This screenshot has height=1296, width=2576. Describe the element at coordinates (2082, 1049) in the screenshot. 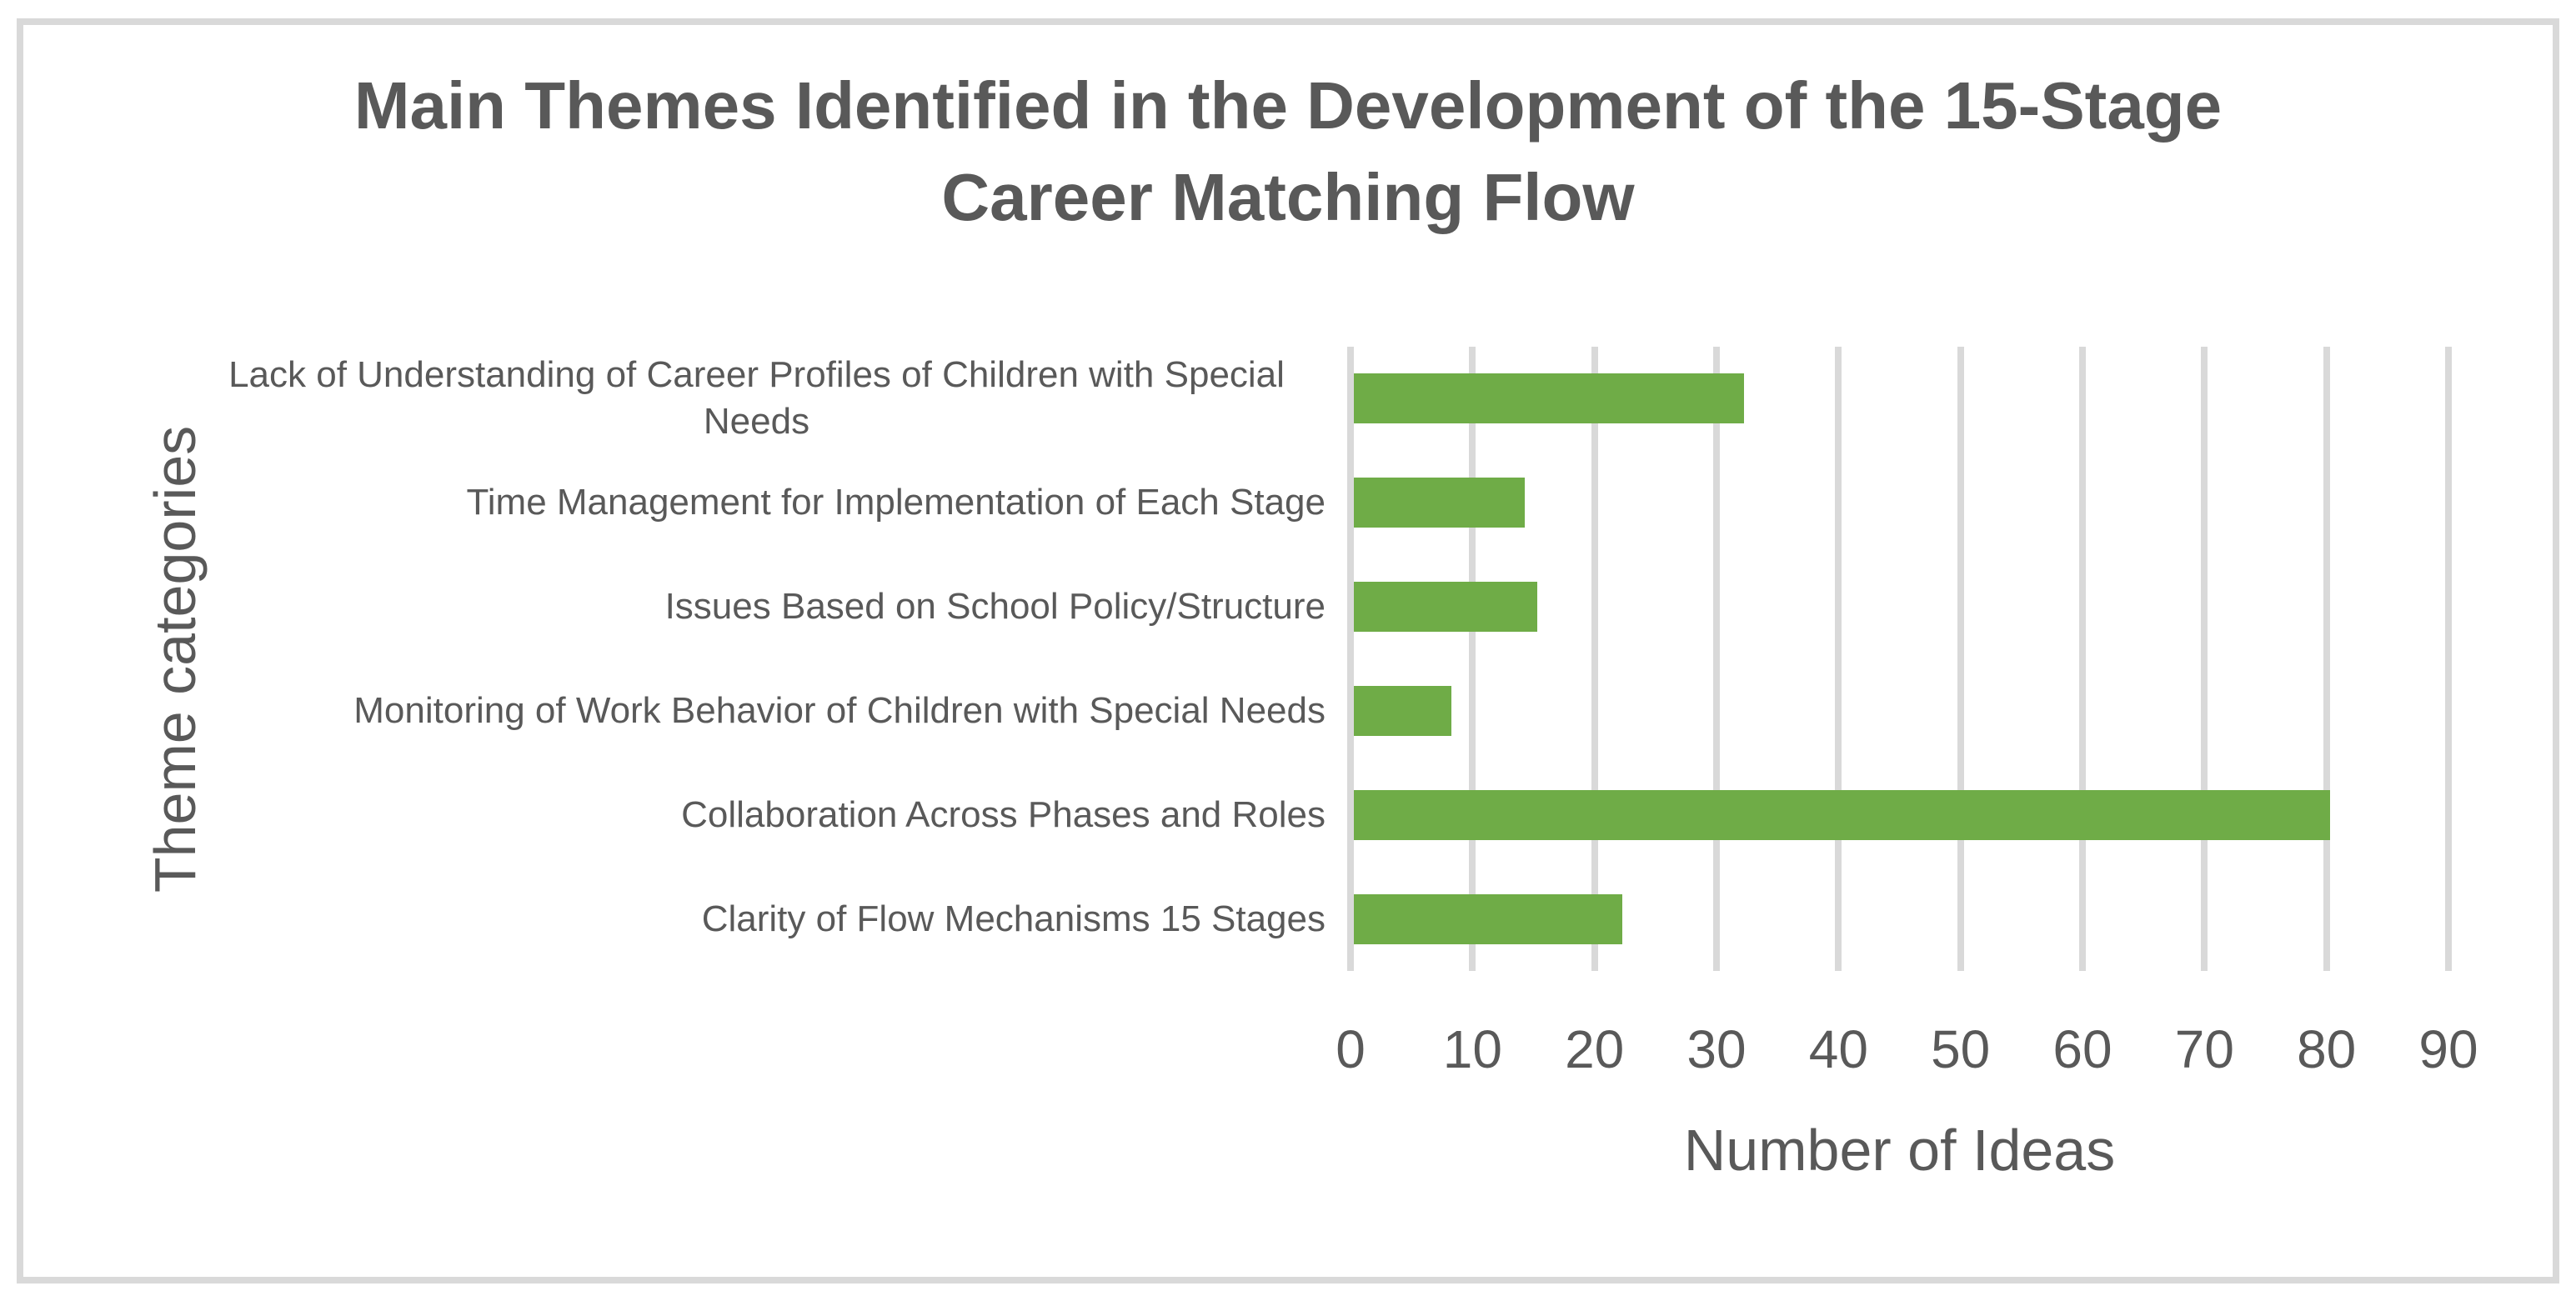

I see `x-tick-label-60: 60` at that location.